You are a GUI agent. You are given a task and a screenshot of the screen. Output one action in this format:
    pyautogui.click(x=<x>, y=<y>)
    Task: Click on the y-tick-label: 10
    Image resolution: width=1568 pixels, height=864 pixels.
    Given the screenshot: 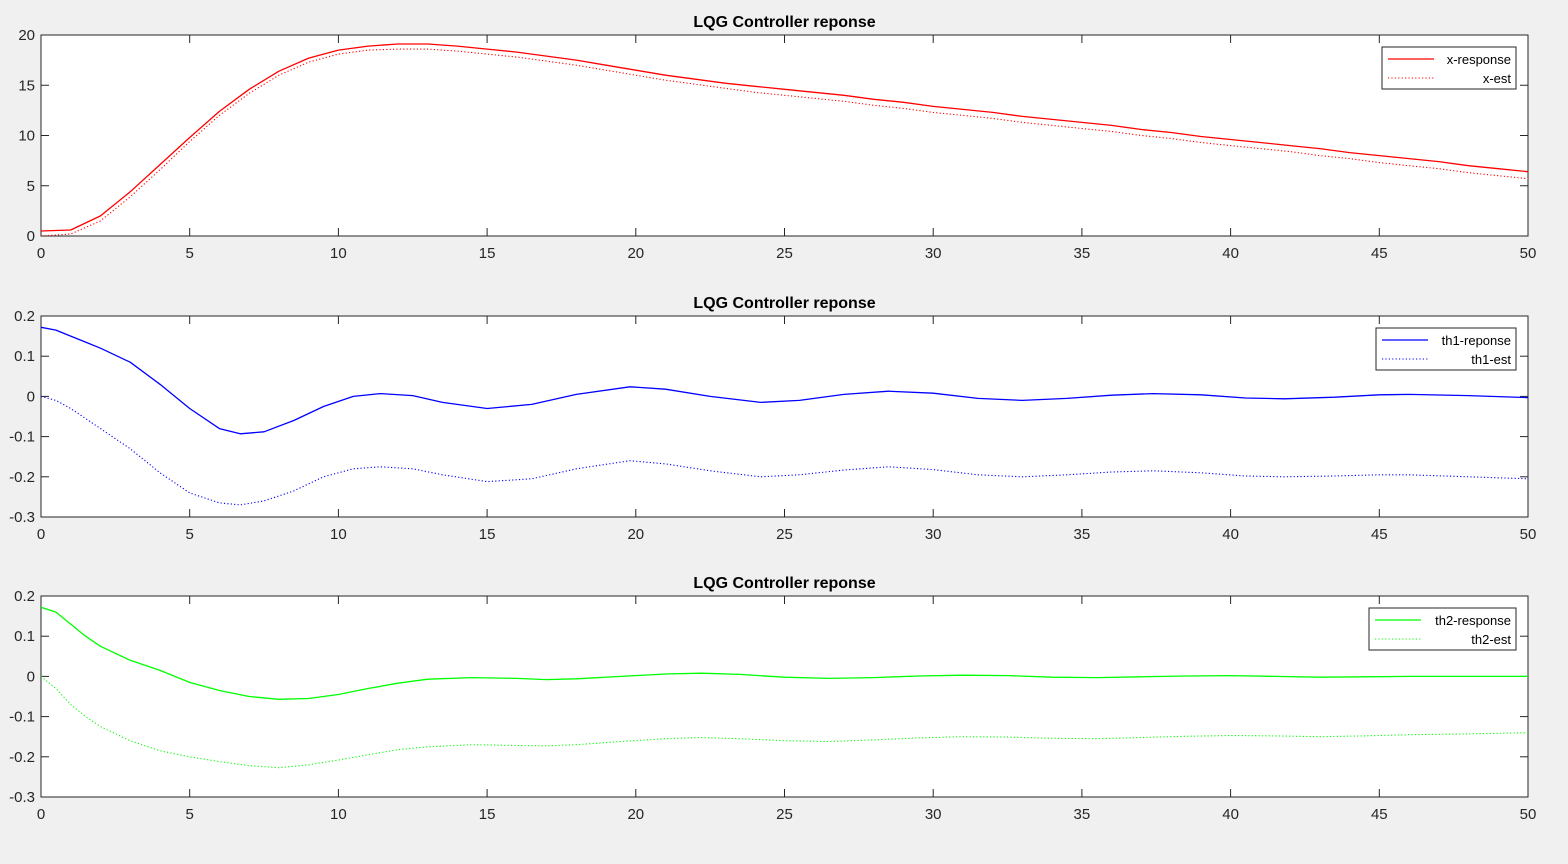 What is the action you would take?
    pyautogui.click(x=26, y=136)
    